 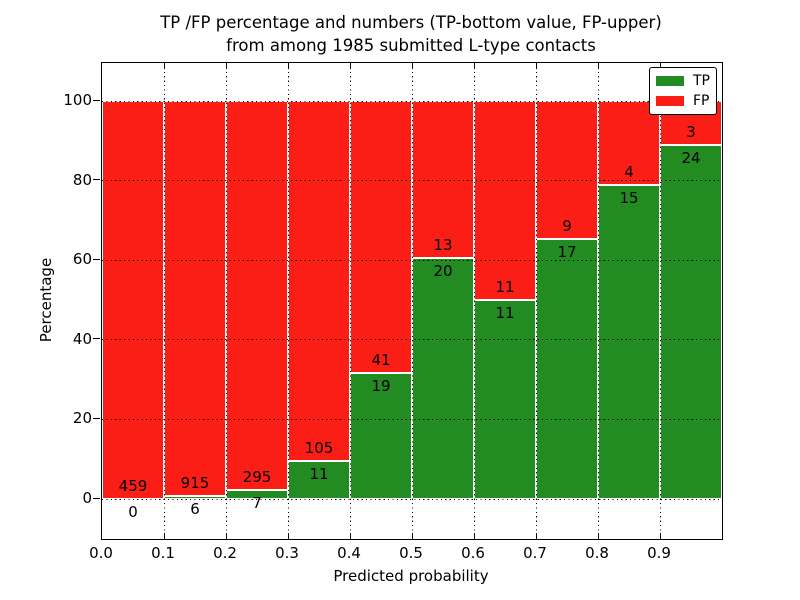 I want to click on x-tick-label: 0.4, so click(x=349, y=553).